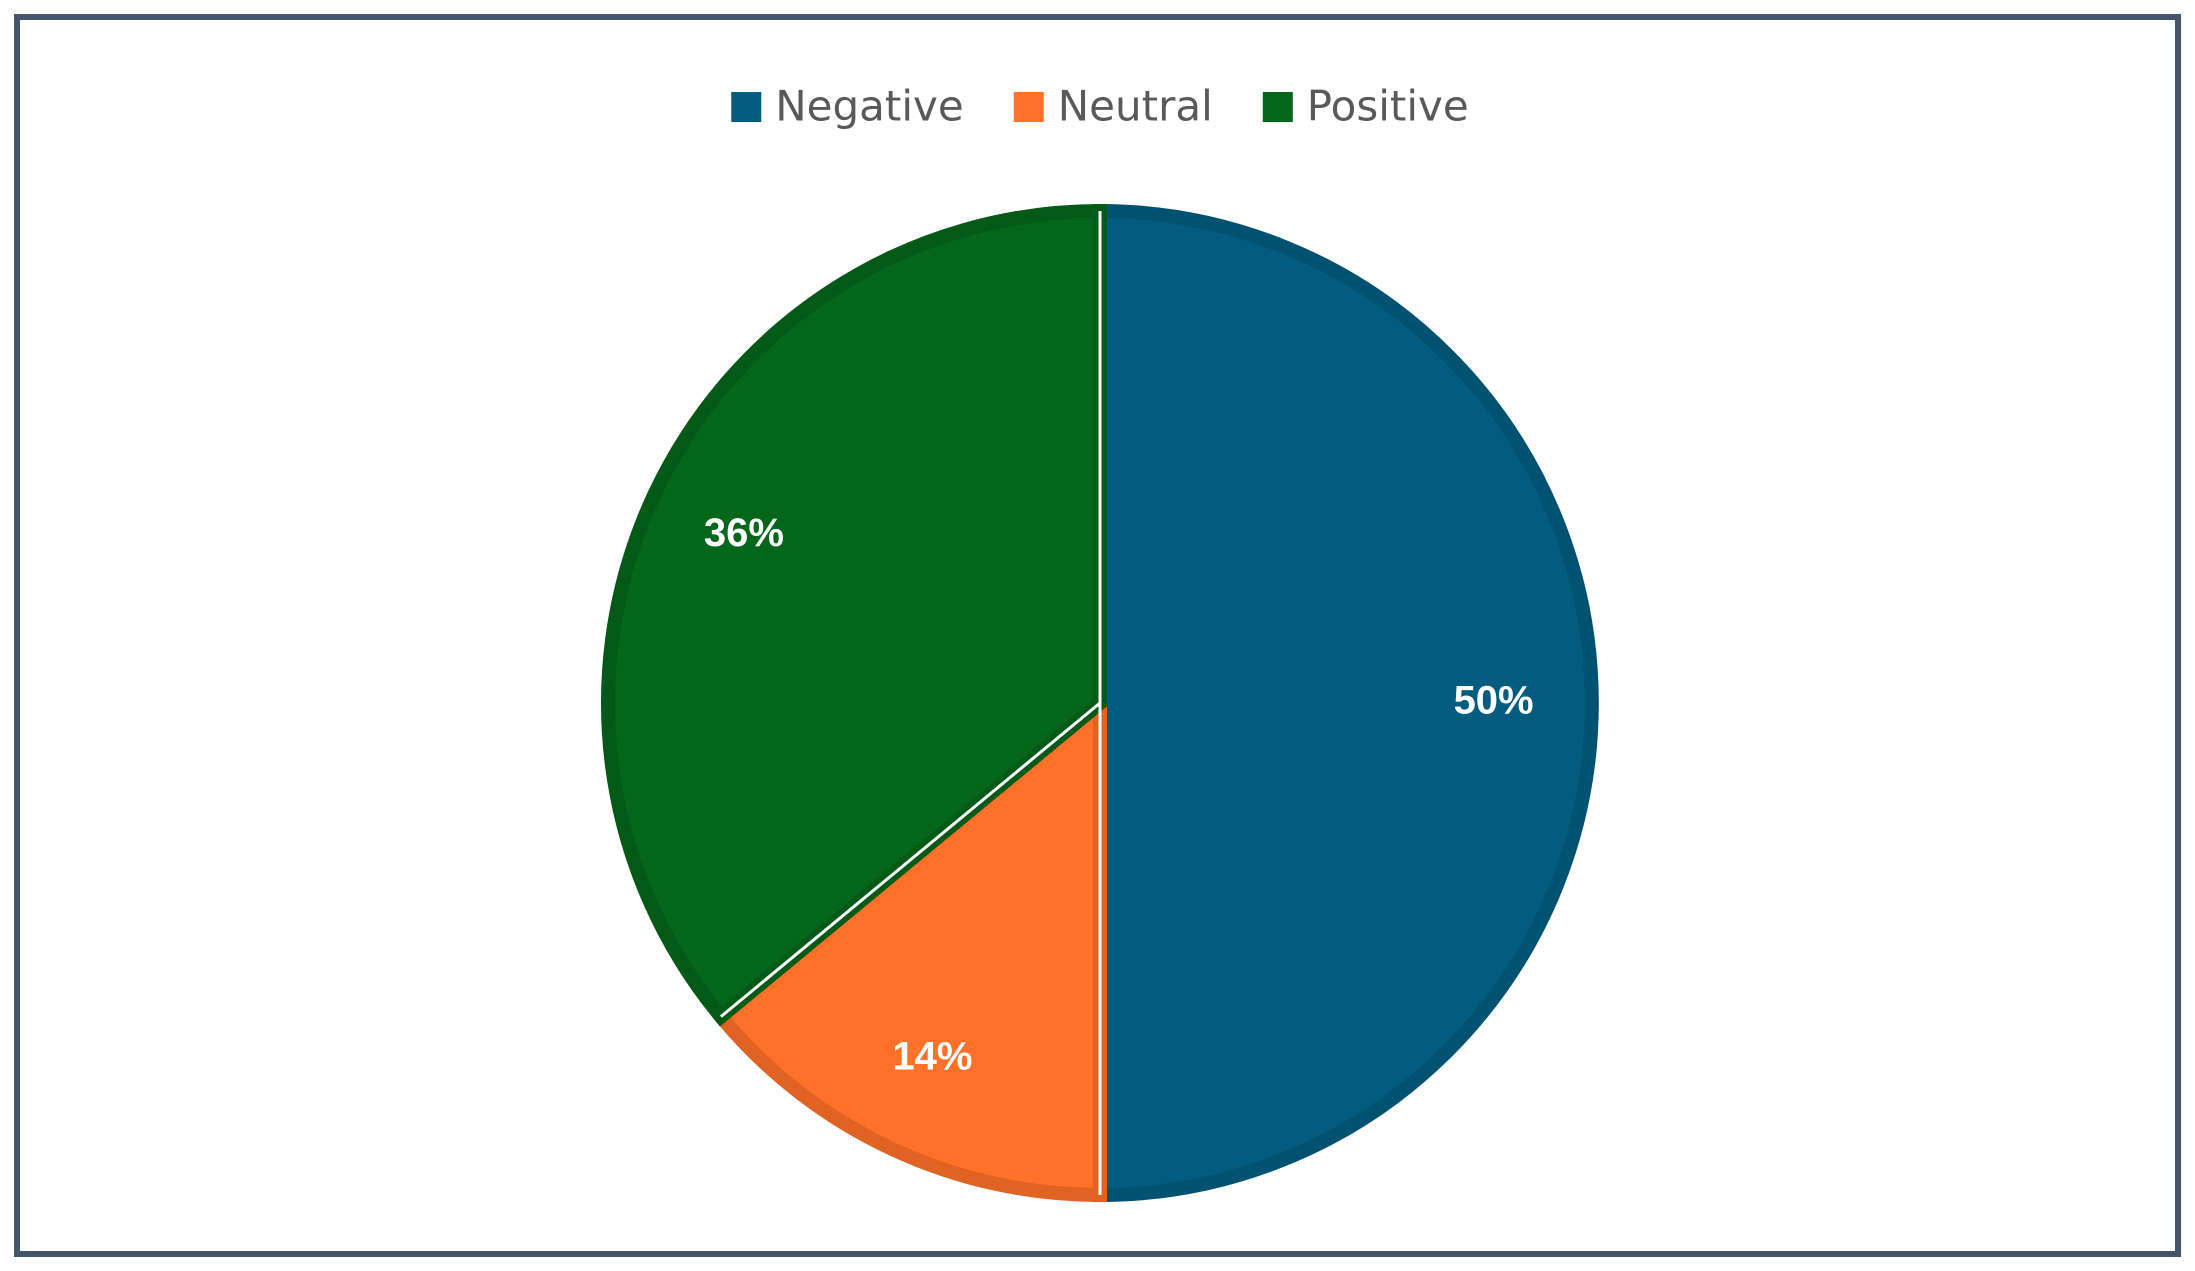 The width and height of the screenshot is (2195, 1271). I want to click on value-label: 50%, so click(1494, 701).